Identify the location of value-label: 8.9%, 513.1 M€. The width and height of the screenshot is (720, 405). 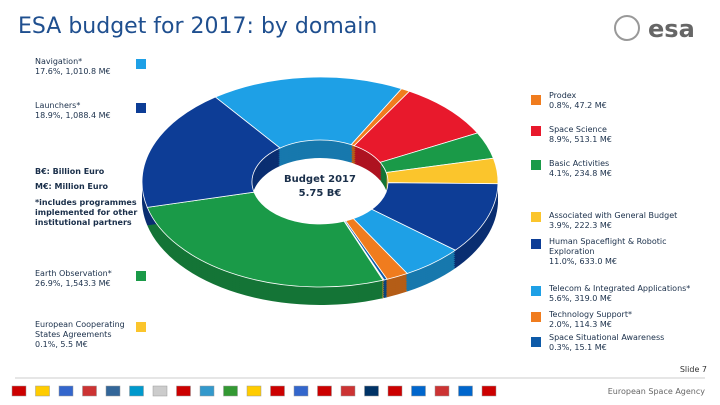
(580, 139).